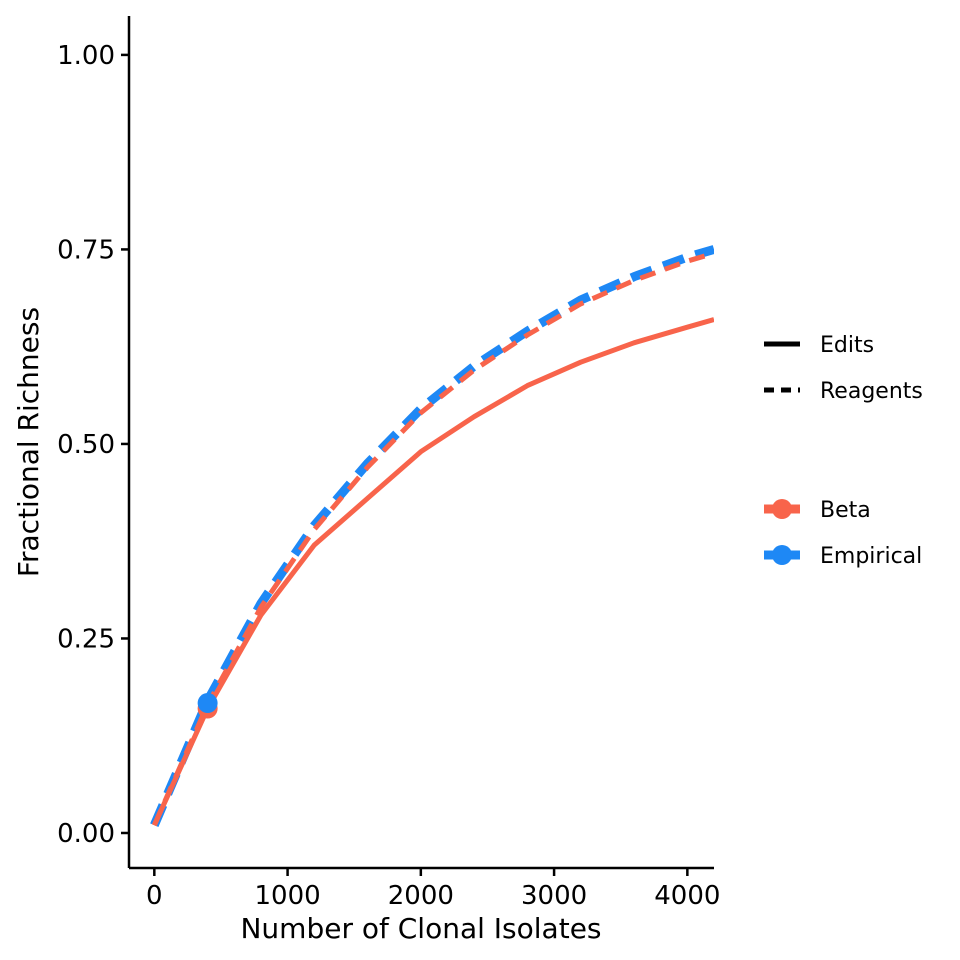 This screenshot has width=960, height=960. What do you see at coordinates (782, 509) in the screenshot?
I see `legend-key-beta-point` at bounding box center [782, 509].